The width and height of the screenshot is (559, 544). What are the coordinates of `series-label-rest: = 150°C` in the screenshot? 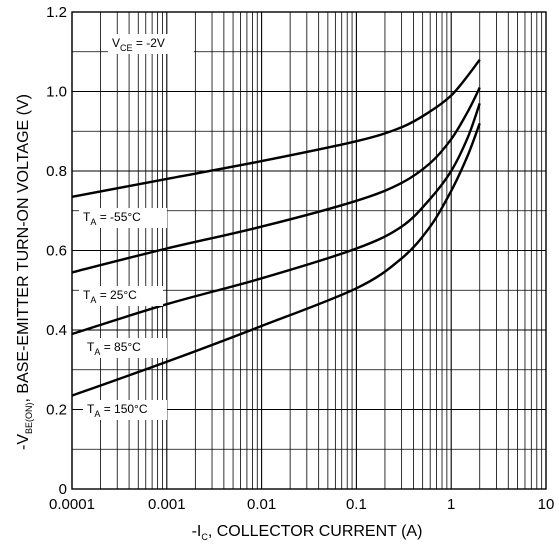 It's located at (123, 409).